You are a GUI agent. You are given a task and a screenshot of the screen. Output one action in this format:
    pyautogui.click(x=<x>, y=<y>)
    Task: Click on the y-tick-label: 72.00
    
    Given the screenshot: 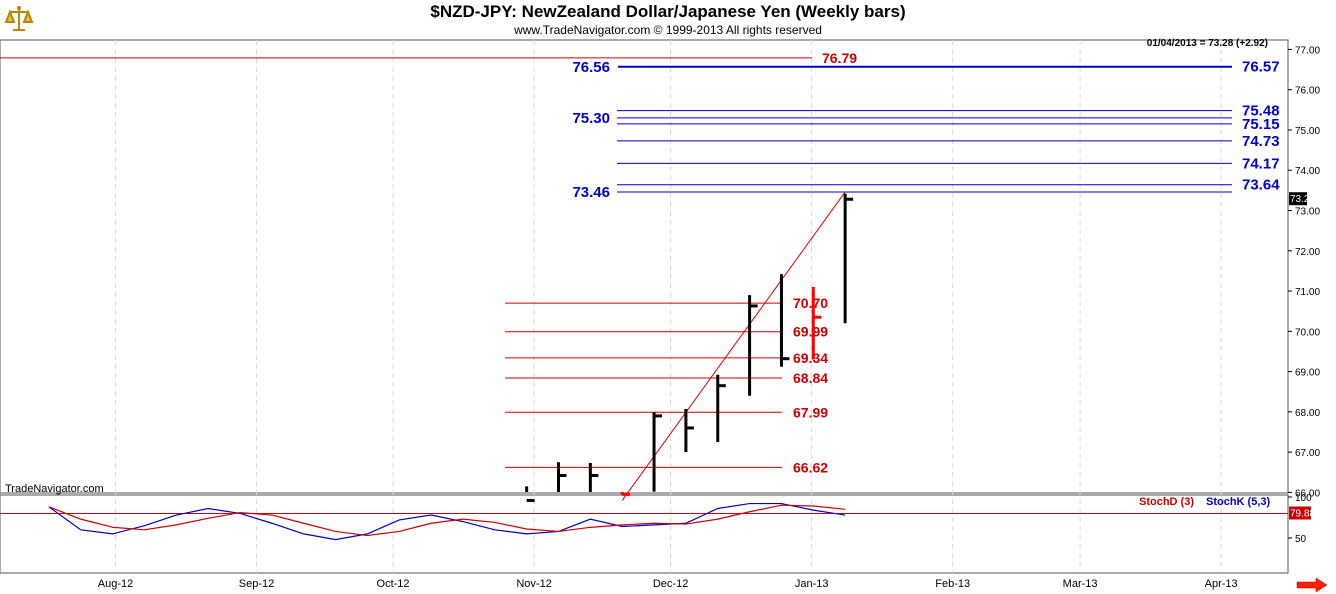 What is the action you would take?
    pyautogui.click(x=1307, y=252)
    